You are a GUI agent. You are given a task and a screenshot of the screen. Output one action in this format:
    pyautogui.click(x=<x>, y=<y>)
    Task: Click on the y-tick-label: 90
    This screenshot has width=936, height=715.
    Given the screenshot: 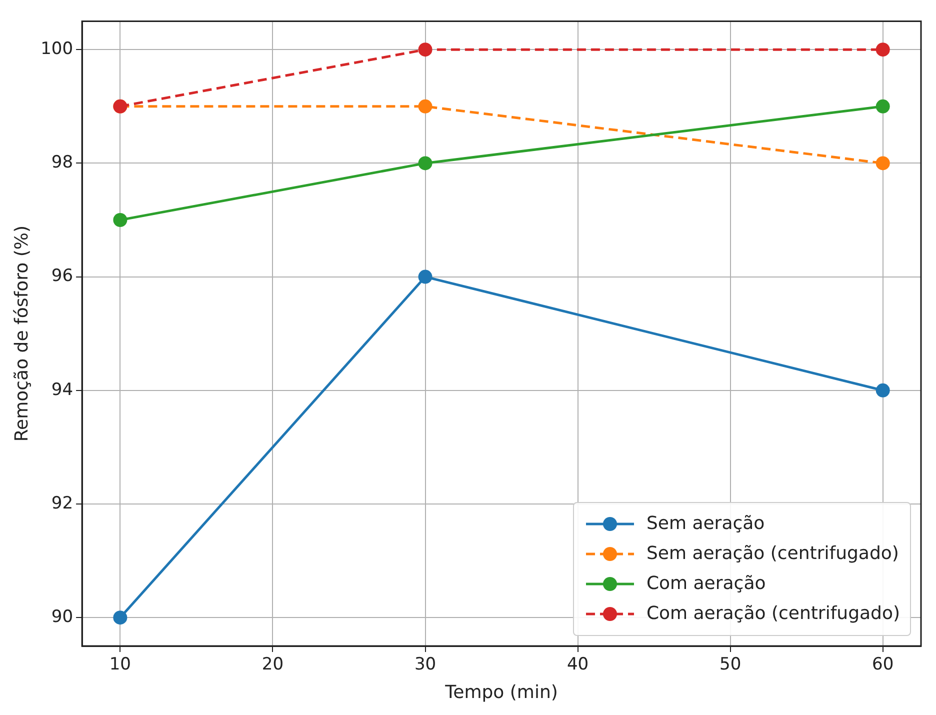 What is the action you would take?
    pyautogui.click(x=62, y=617)
    